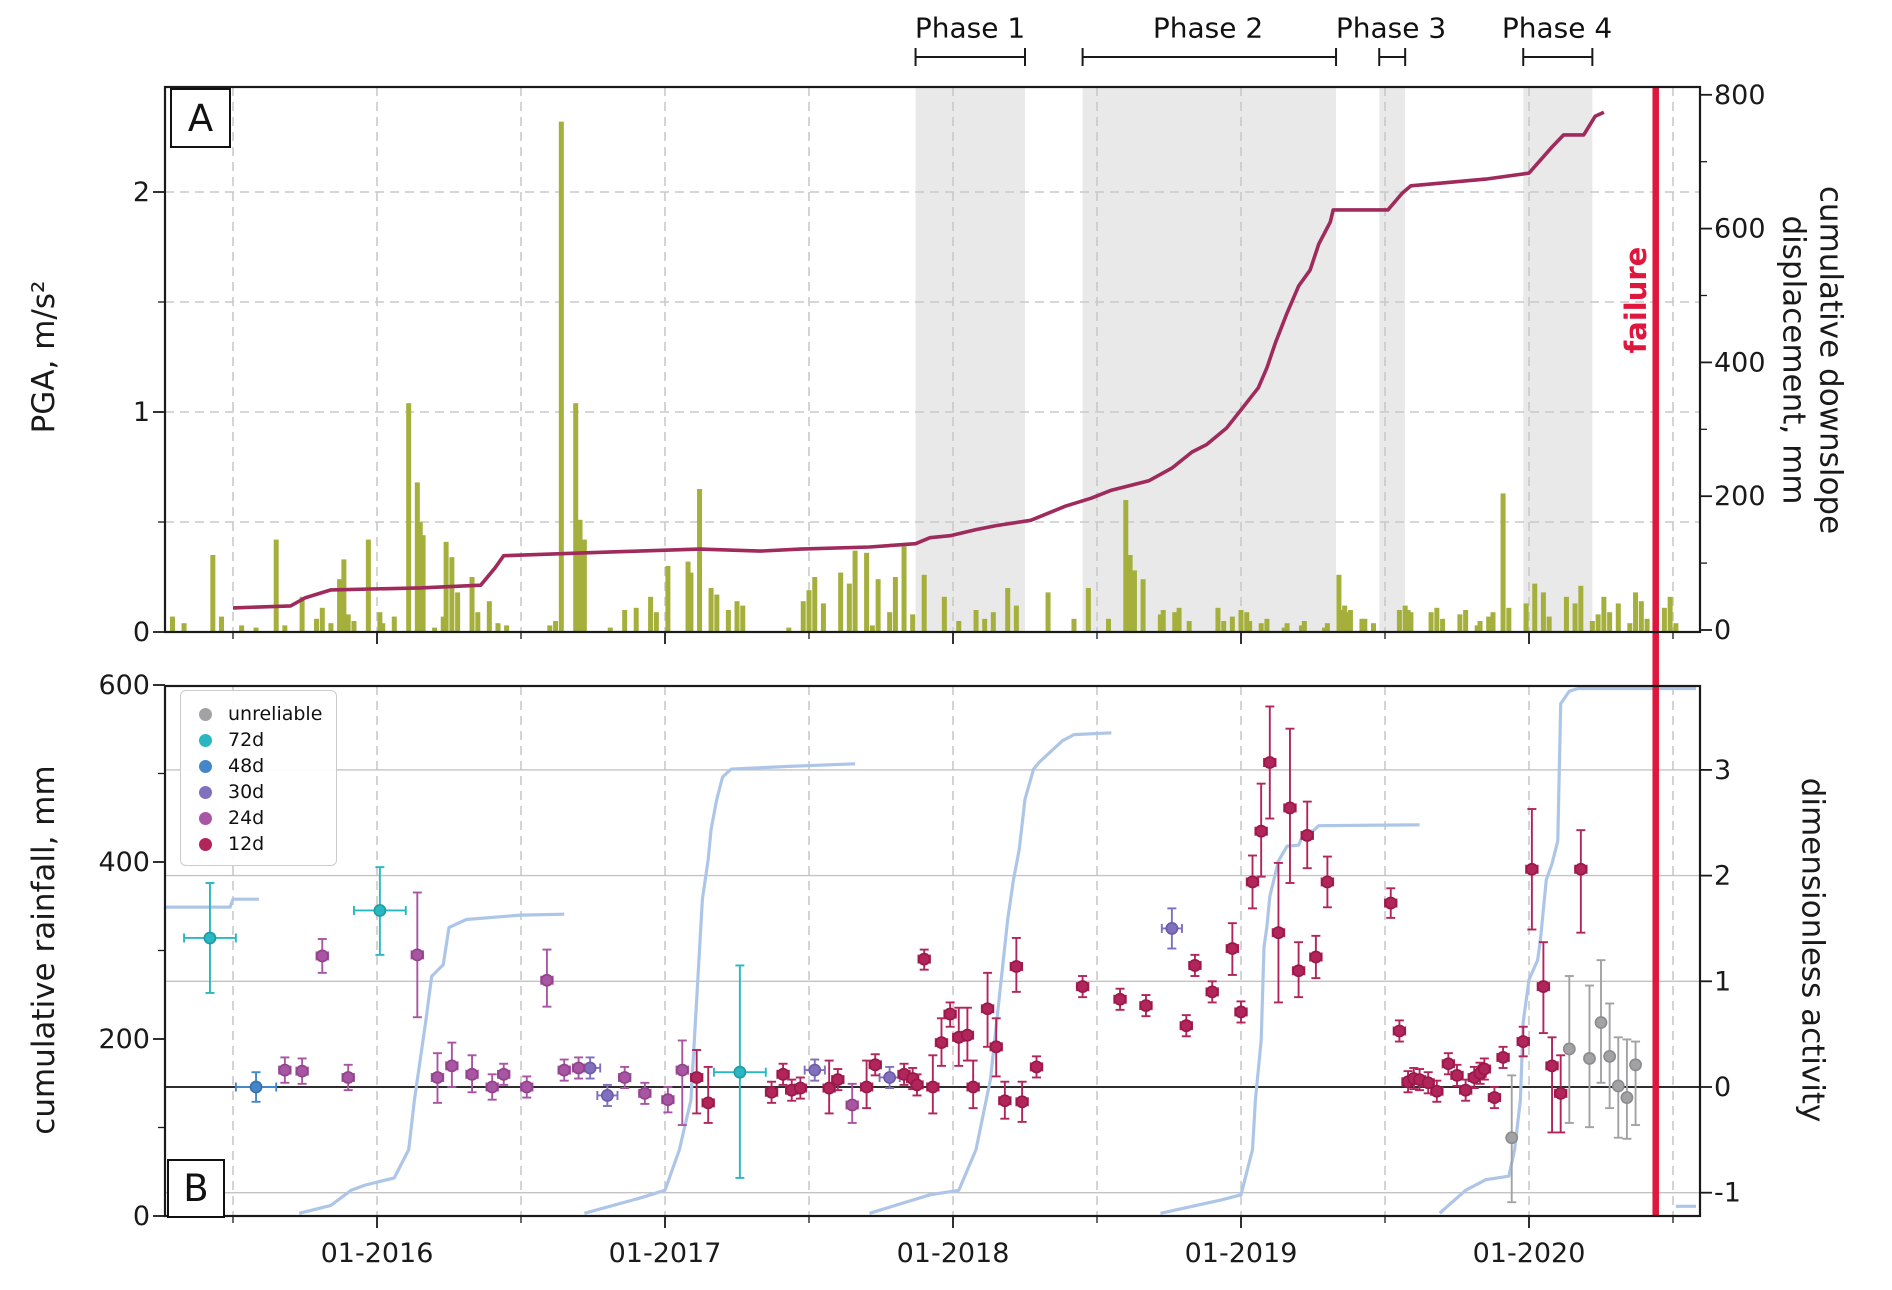  I want to click on legend-item-unreliable: unreliable, so click(257, 714).